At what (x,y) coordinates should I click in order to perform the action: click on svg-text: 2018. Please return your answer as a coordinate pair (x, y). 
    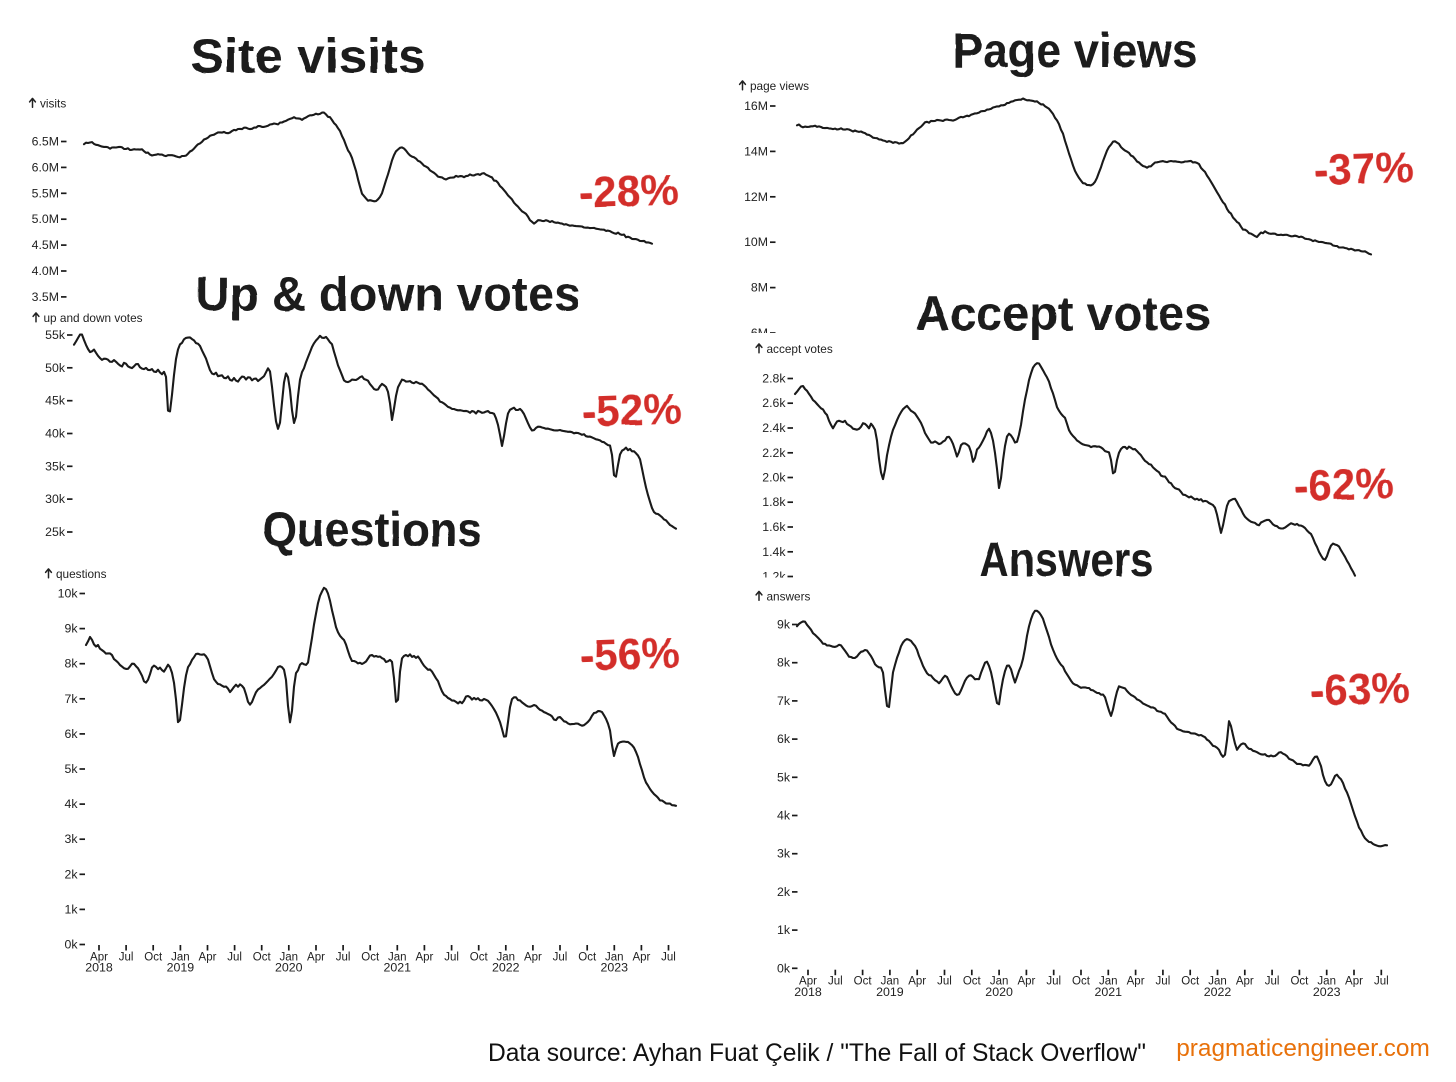
    Looking at the image, I should click on (808, 992).